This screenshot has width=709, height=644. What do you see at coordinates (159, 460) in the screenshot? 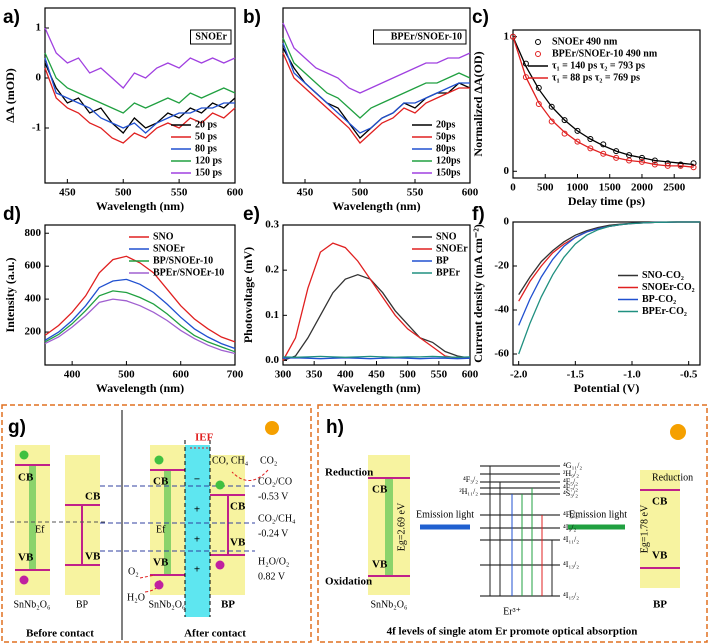
I see `electron` at bounding box center [159, 460].